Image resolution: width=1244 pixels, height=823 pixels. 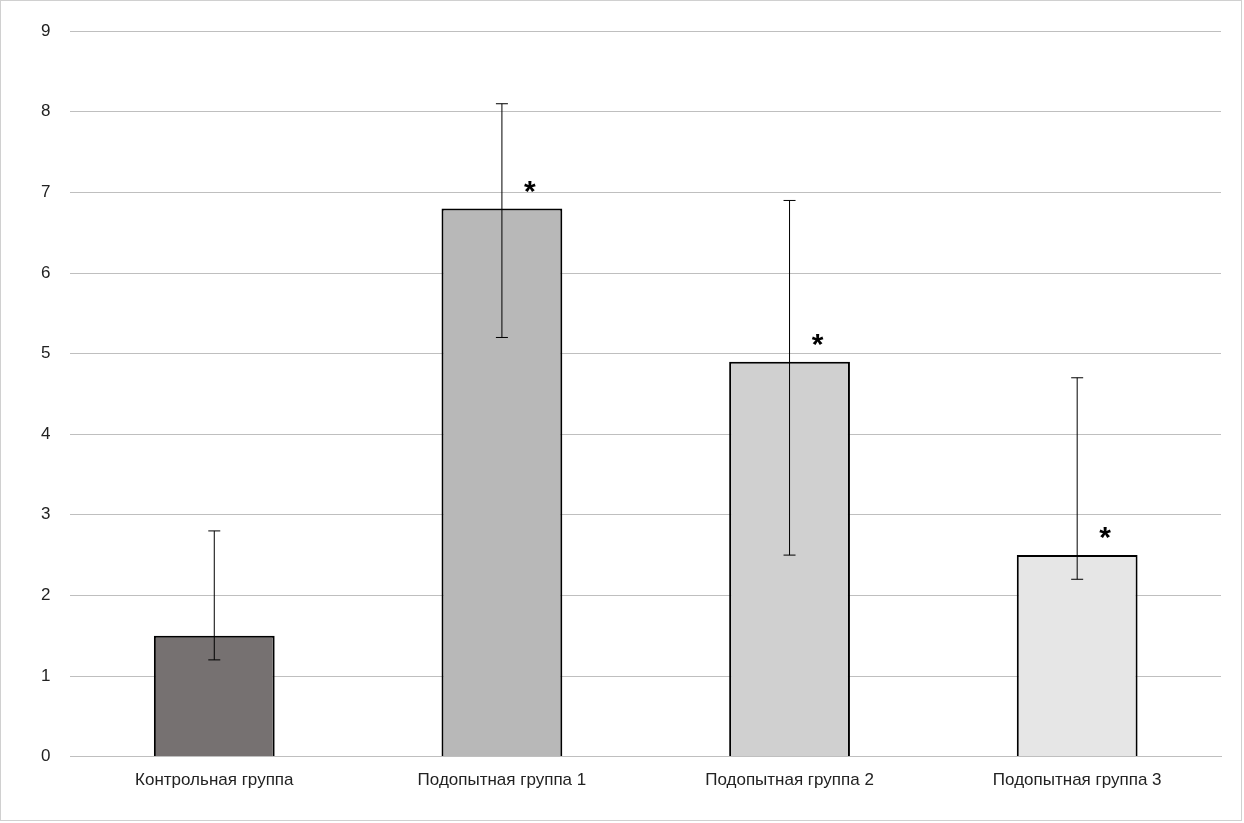 I want to click on y-tick-label: 2, so click(x=45, y=595).